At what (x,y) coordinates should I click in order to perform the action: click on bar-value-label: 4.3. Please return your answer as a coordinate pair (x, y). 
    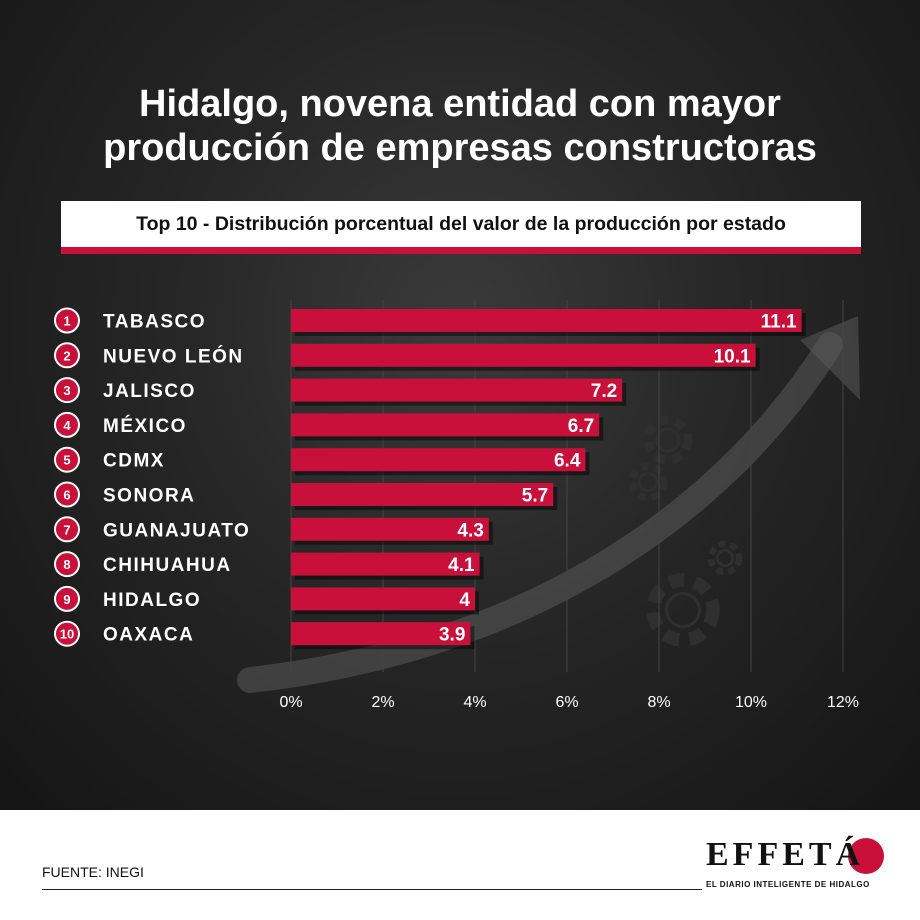
    Looking at the image, I should click on (470, 530).